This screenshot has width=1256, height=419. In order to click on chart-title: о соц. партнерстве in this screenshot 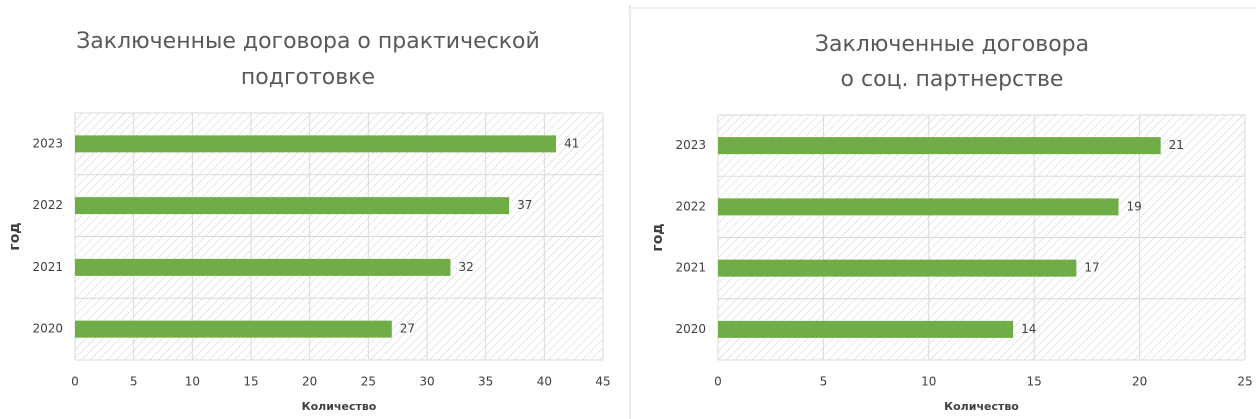, I will do `click(952, 79)`.